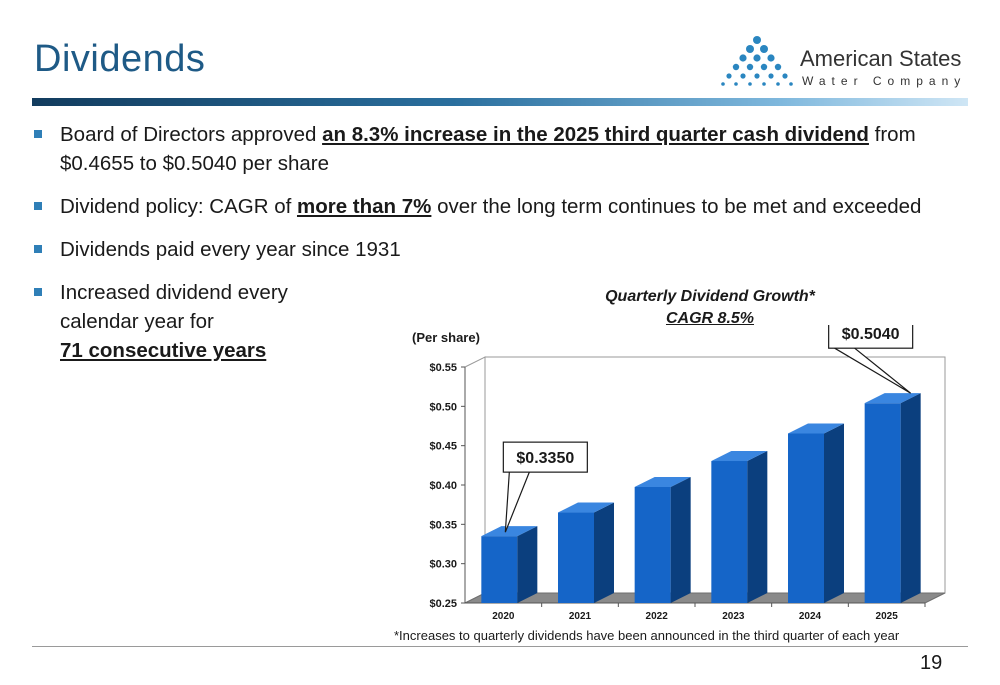  What do you see at coordinates (527, 564) in the screenshot?
I see `bar-side-2020` at bounding box center [527, 564].